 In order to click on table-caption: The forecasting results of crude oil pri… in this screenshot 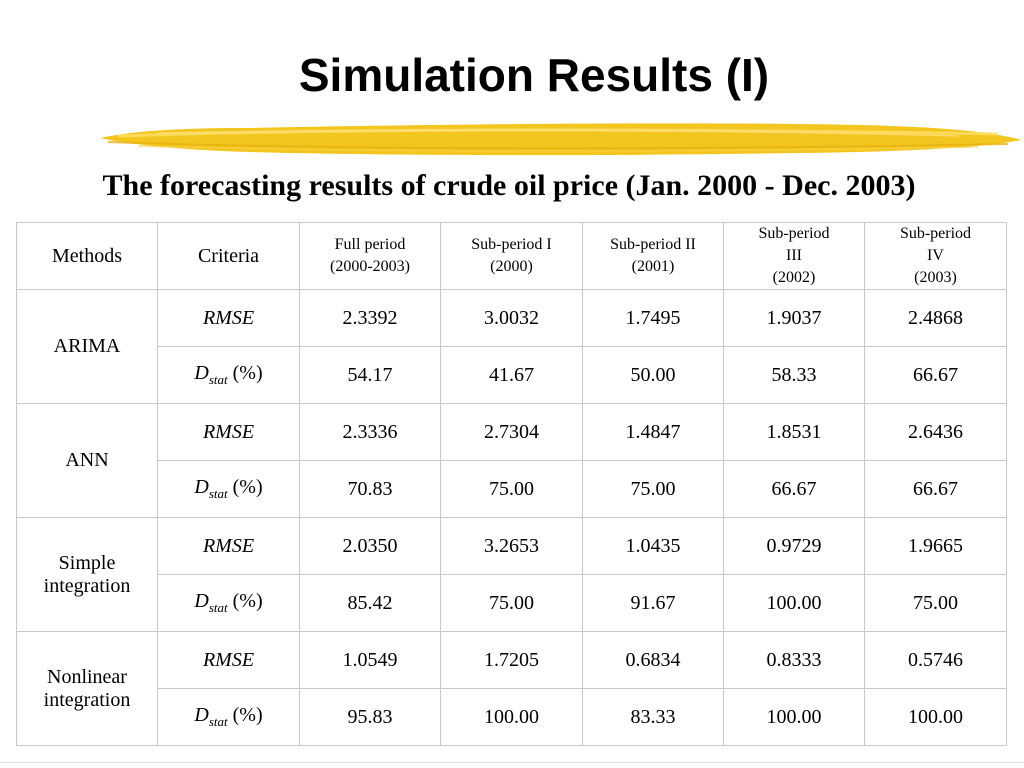, I will do `click(509, 185)`.